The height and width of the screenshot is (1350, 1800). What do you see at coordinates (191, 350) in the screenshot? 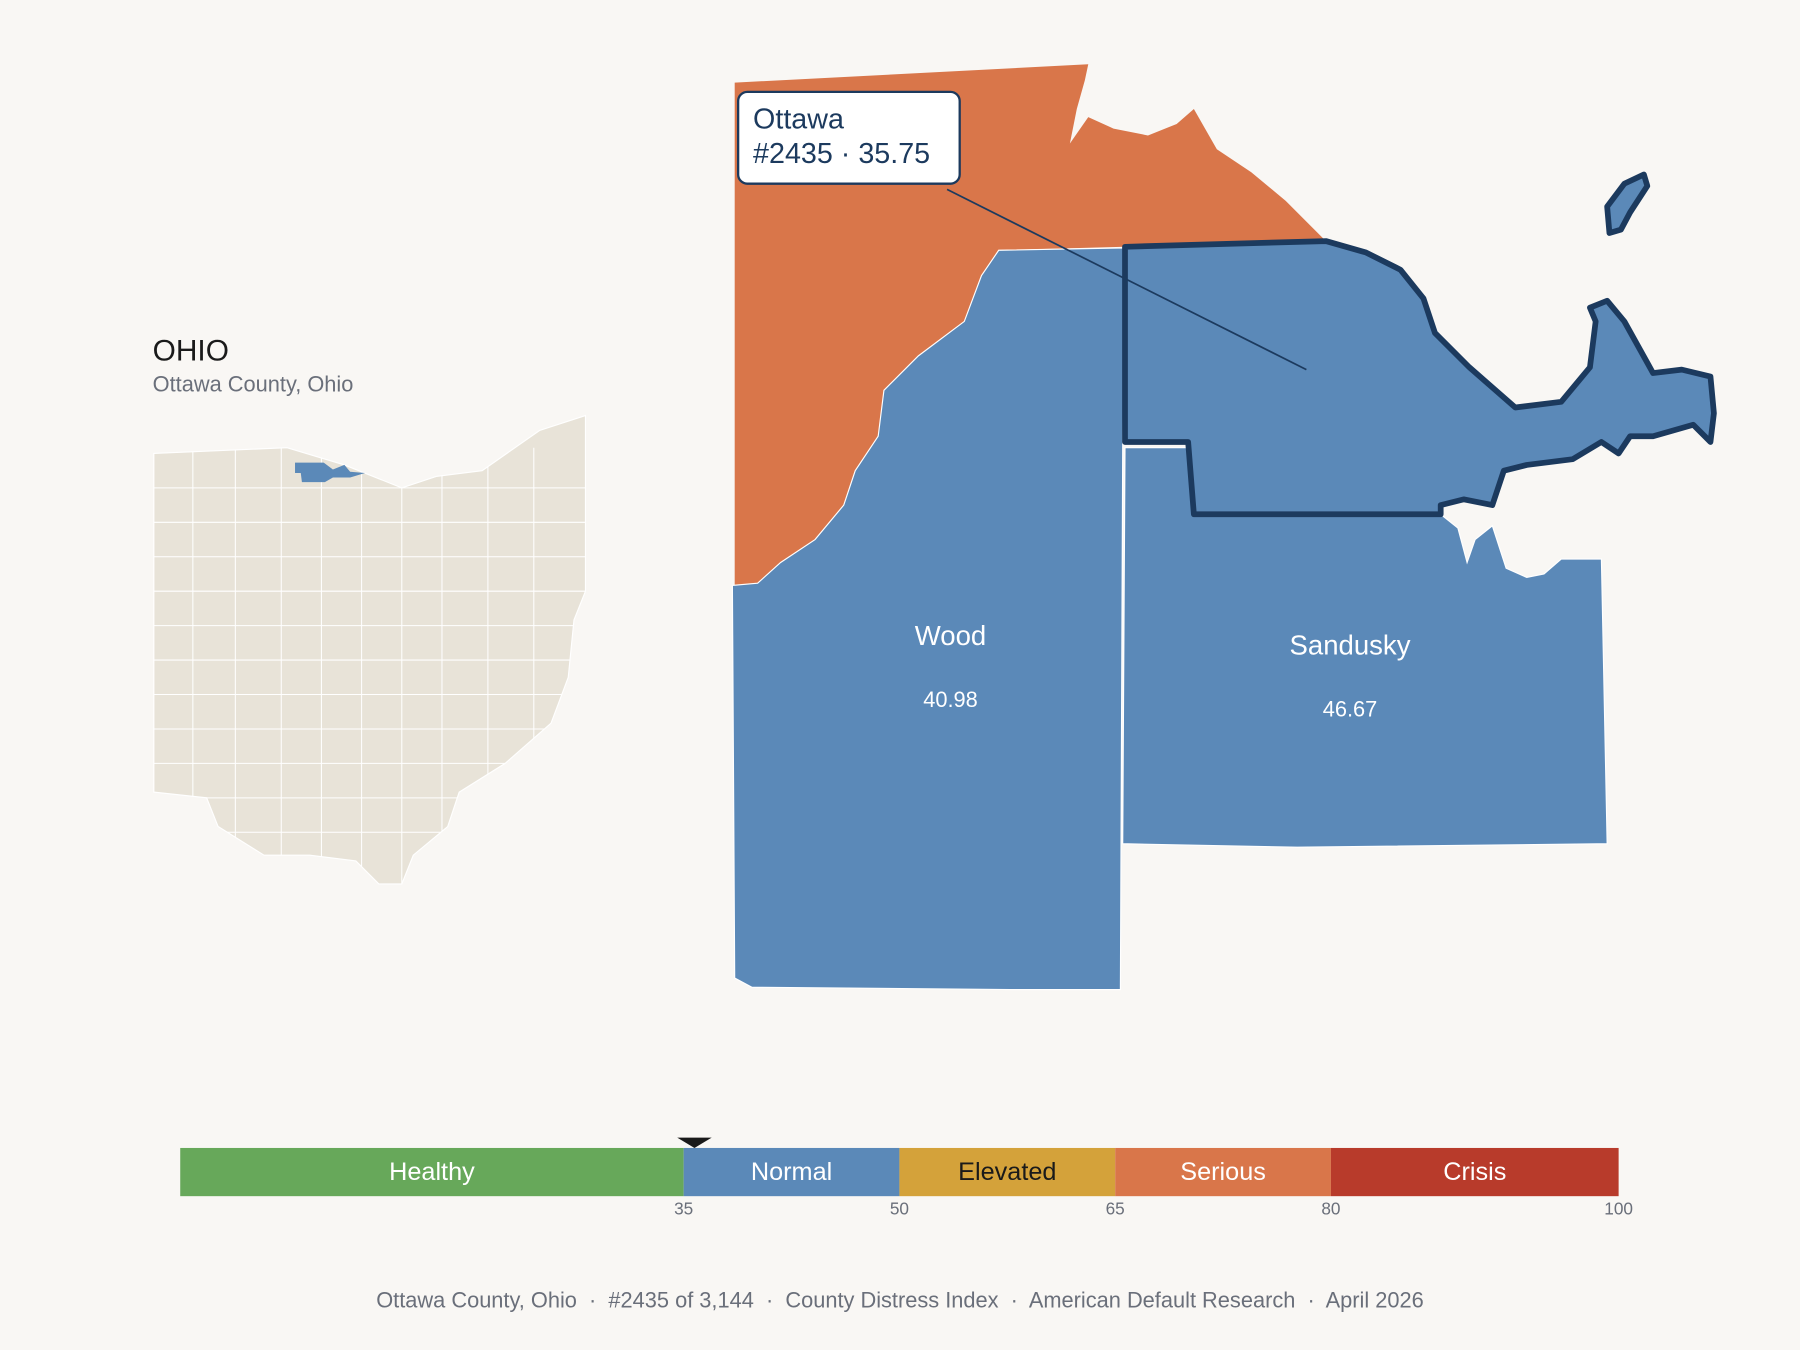
I see `inset-title: OHIO` at bounding box center [191, 350].